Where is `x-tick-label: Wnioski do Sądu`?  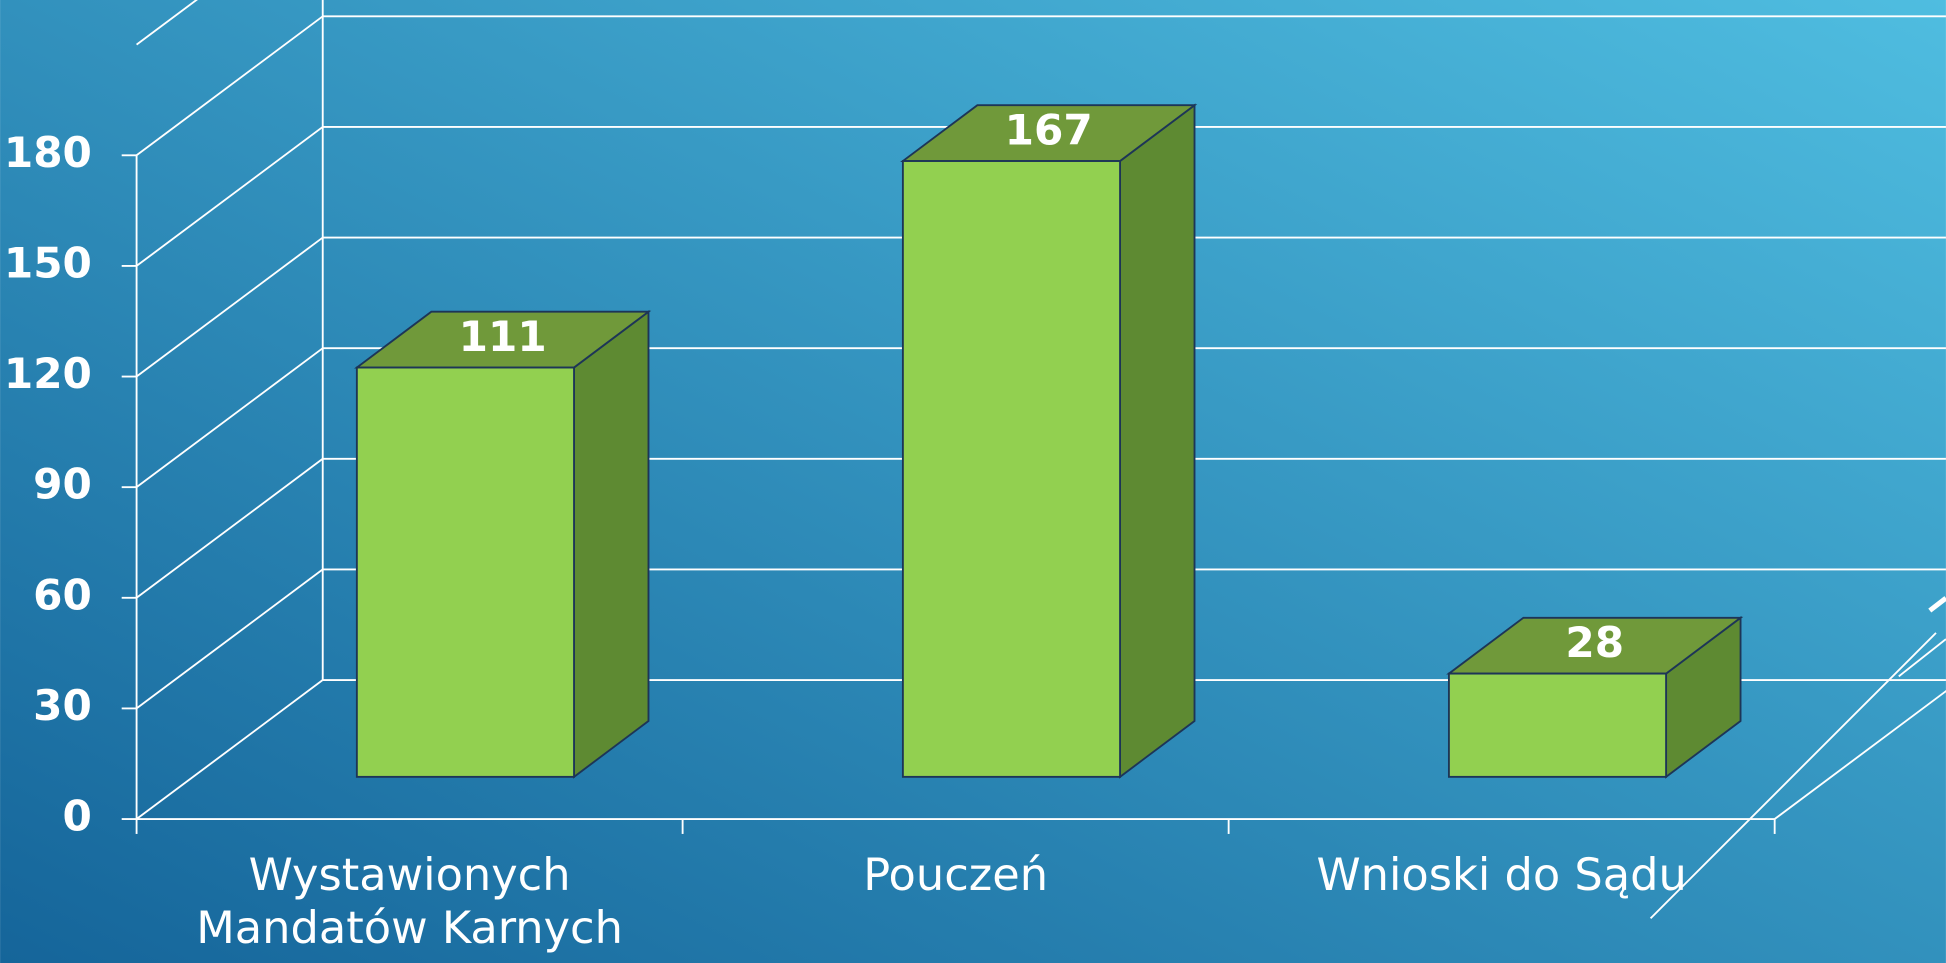 x-tick-label: Wnioski do Sądu is located at coordinates (1501, 875).